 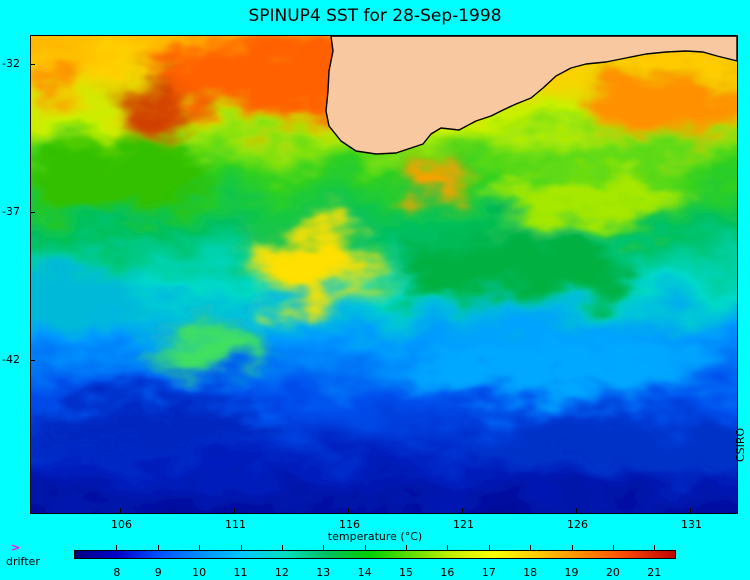 I want to click on drifter-legend-label: drifter, so click(x=23, y=561).